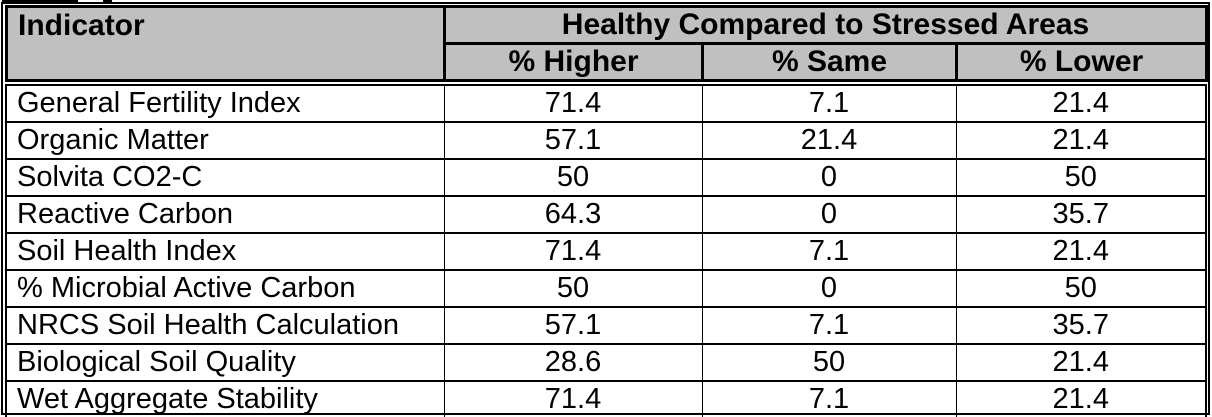 Image resolution: width=1212 pixels, height=417 pixels. What do you see at coordinates (829, 62) in the screenshot?
I see `column-header-percent-same: % Same` at bounding box center [829, 62].